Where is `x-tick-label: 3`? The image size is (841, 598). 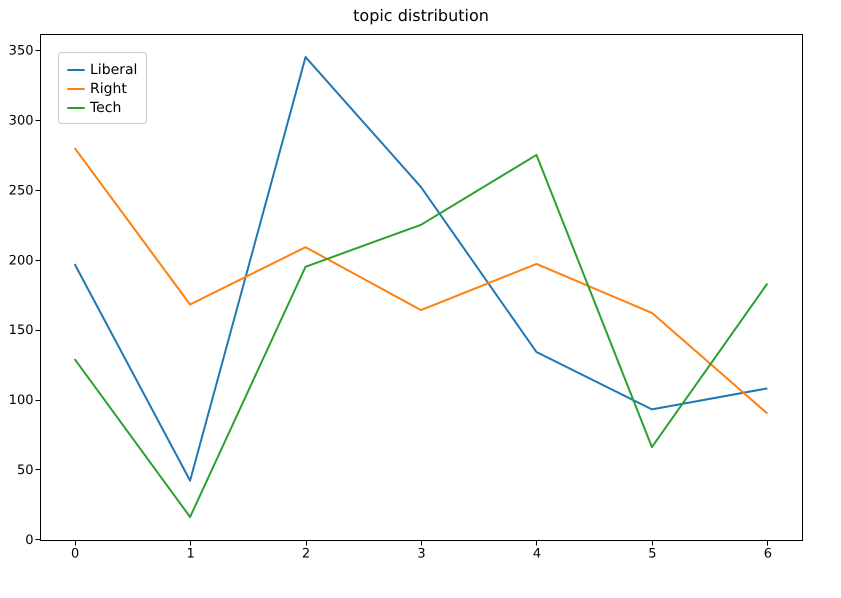 x-tick-label: 3 is located at coordinates (421, 554).